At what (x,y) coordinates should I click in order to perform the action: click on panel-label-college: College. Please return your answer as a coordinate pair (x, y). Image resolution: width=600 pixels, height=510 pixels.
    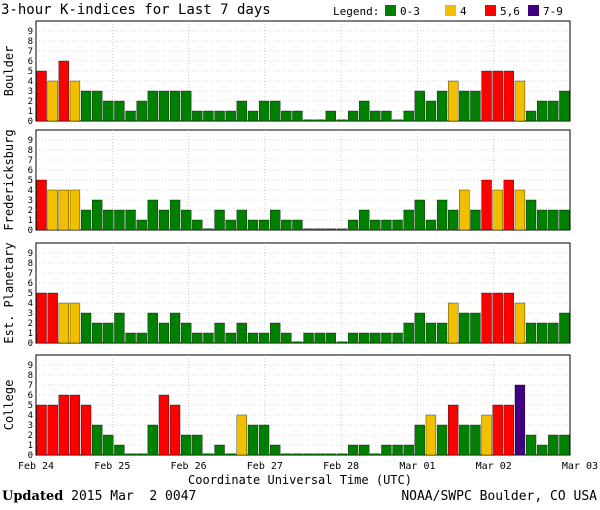
    Looking at the image, I should click on (9, 405).